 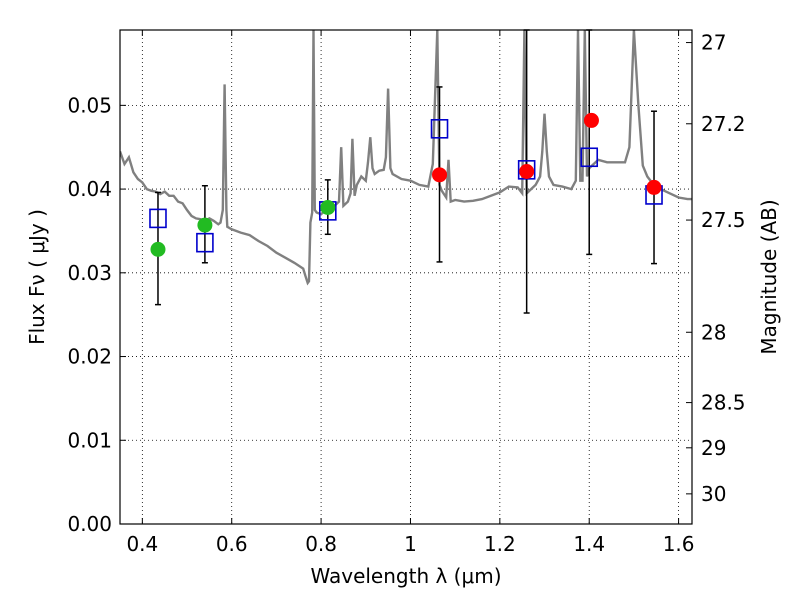 I want to click on y2-tick-label: 28.5, so click(x=723, y=403).